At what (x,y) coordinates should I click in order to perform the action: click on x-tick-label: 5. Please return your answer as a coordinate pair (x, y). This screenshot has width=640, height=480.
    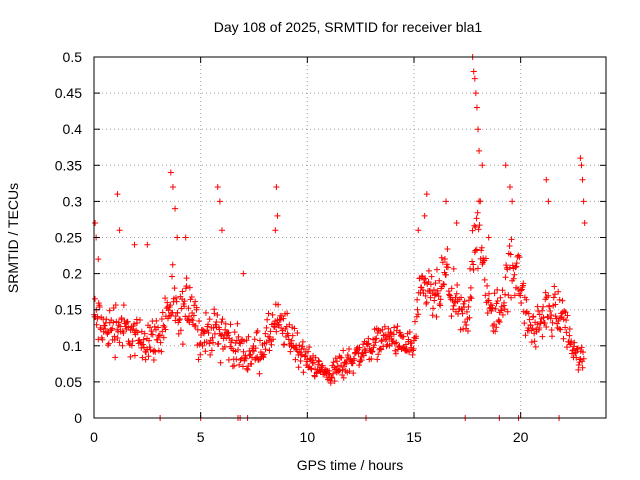
    Looking at the image, I should click on (201, 437).